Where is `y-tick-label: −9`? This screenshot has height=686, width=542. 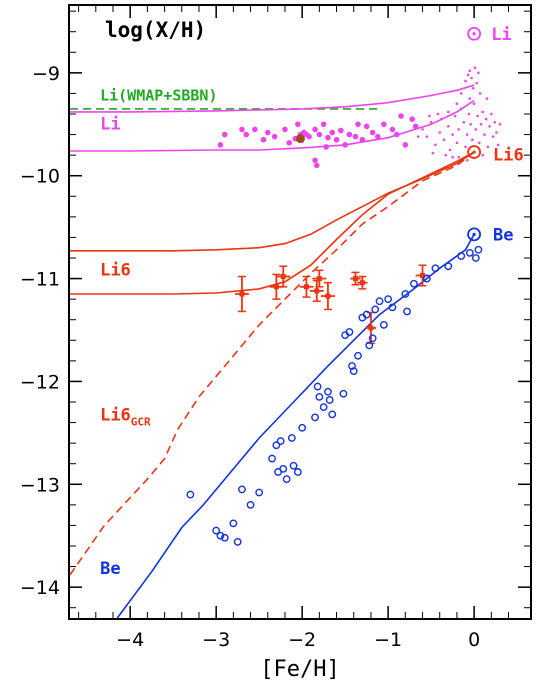
y-tick-label: −9 is located at coordinates (46, 74).